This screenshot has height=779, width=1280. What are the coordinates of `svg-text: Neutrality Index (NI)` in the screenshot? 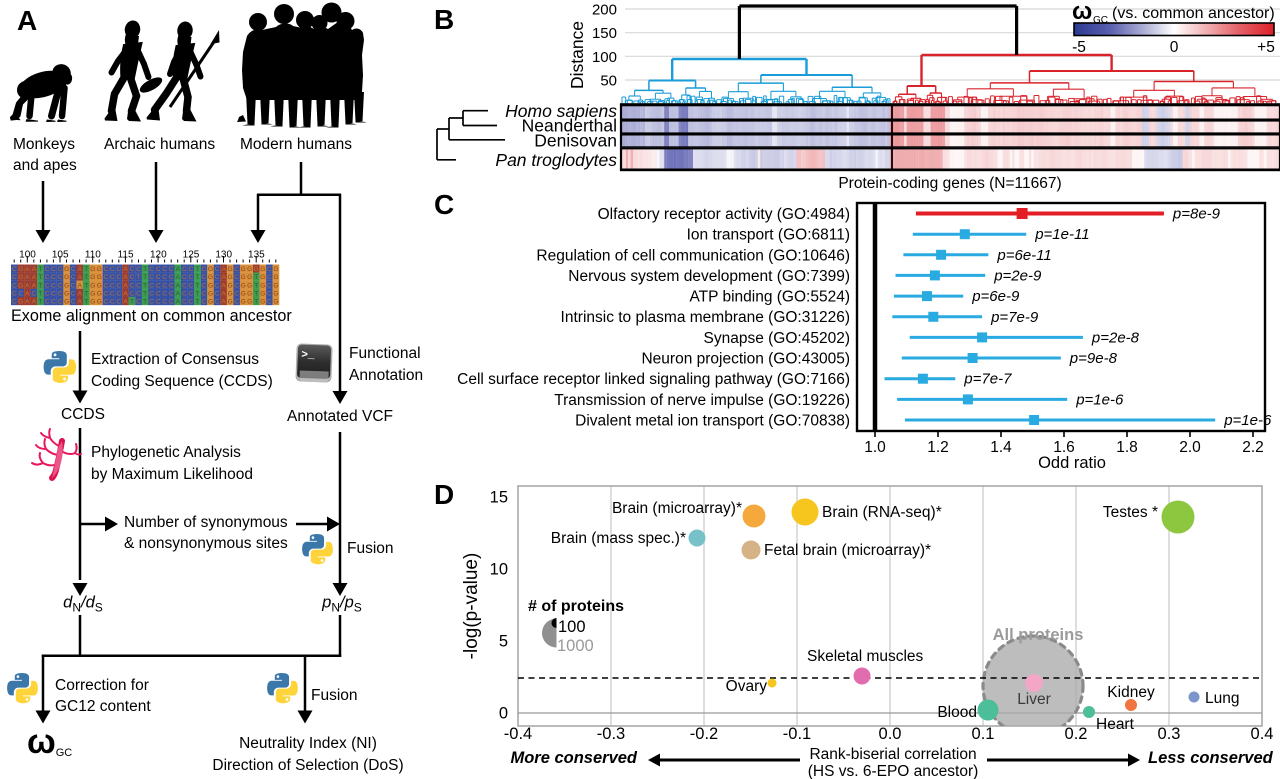 It's located at (308, 743).